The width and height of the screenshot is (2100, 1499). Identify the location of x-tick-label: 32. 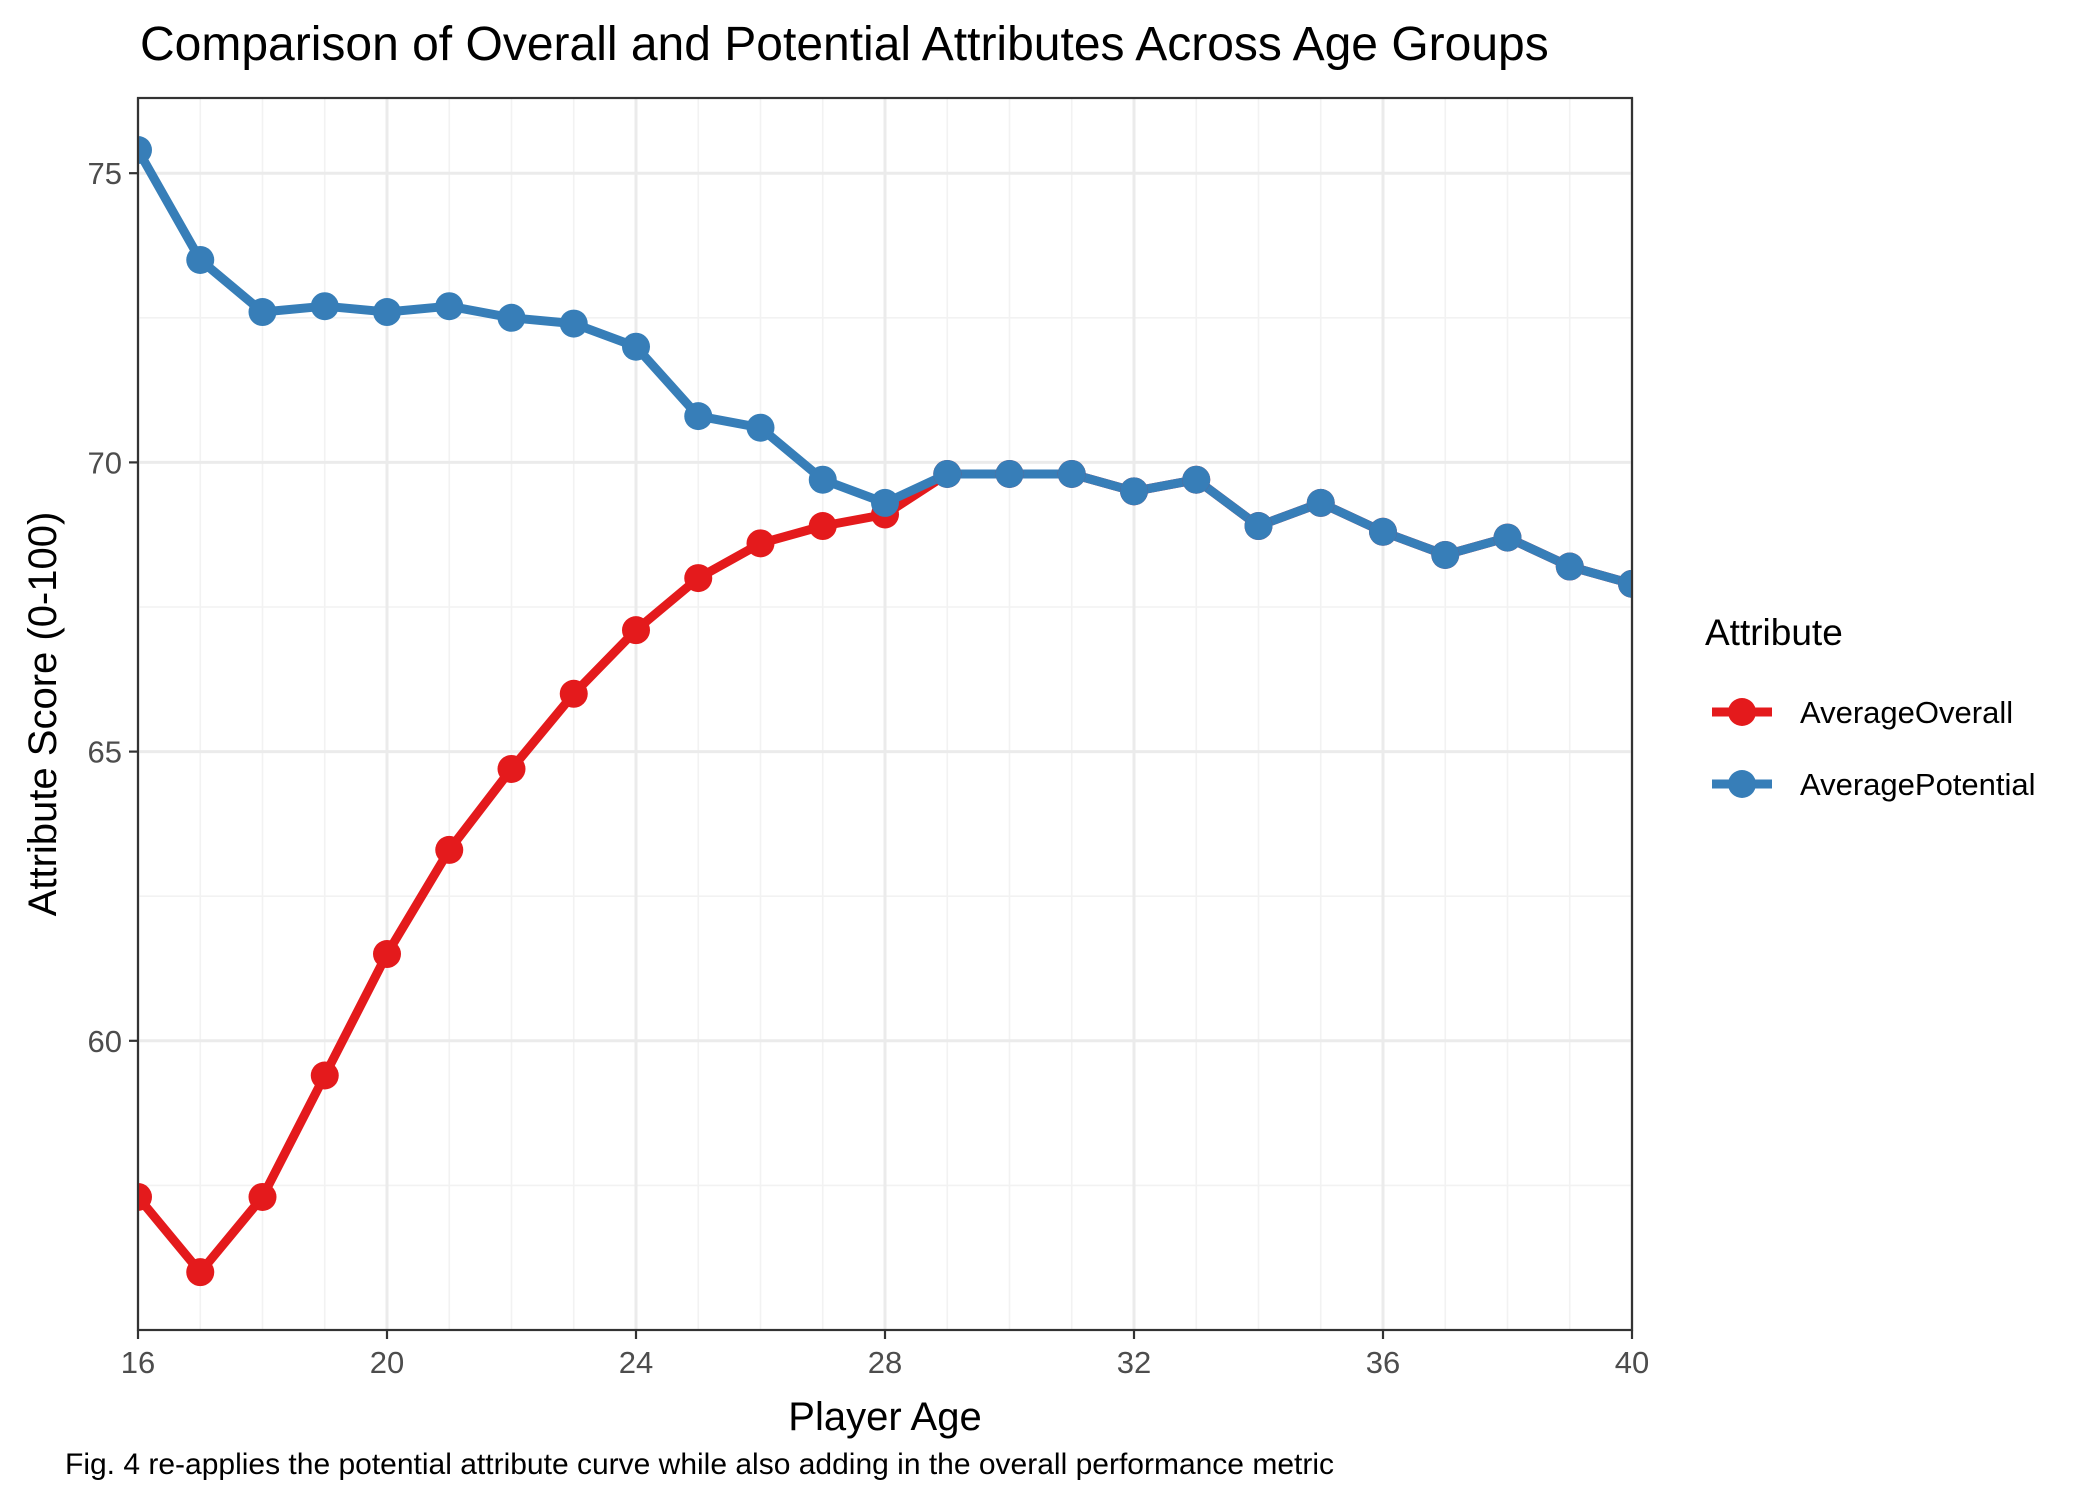
(1134, 1362).